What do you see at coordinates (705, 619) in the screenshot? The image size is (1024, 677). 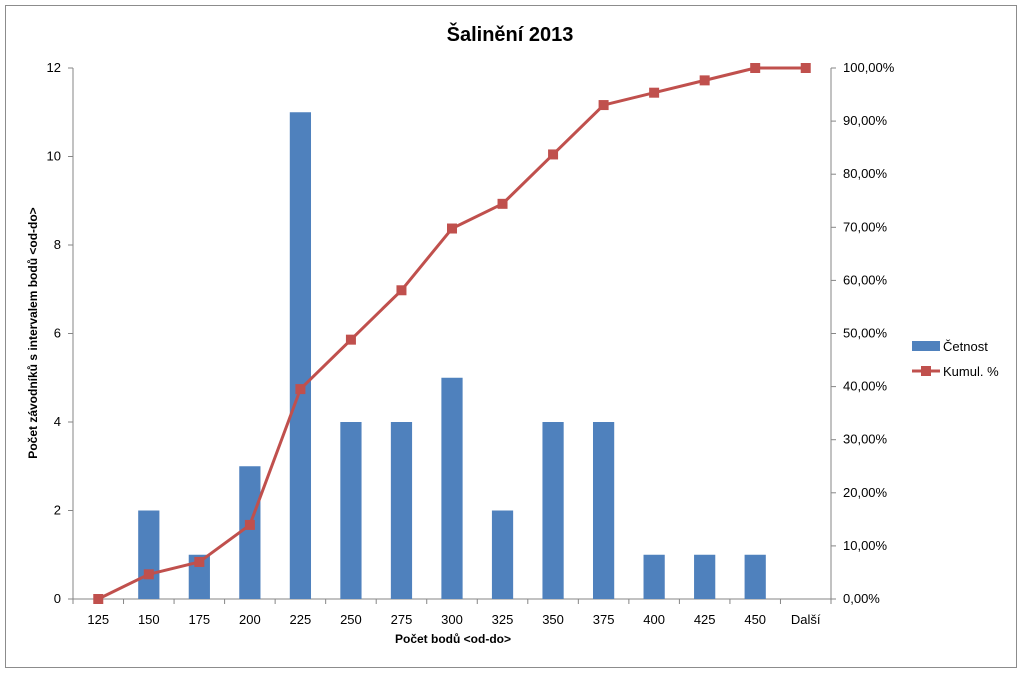 I see `x-tick-label: 425` at bounding box center [705, 619].